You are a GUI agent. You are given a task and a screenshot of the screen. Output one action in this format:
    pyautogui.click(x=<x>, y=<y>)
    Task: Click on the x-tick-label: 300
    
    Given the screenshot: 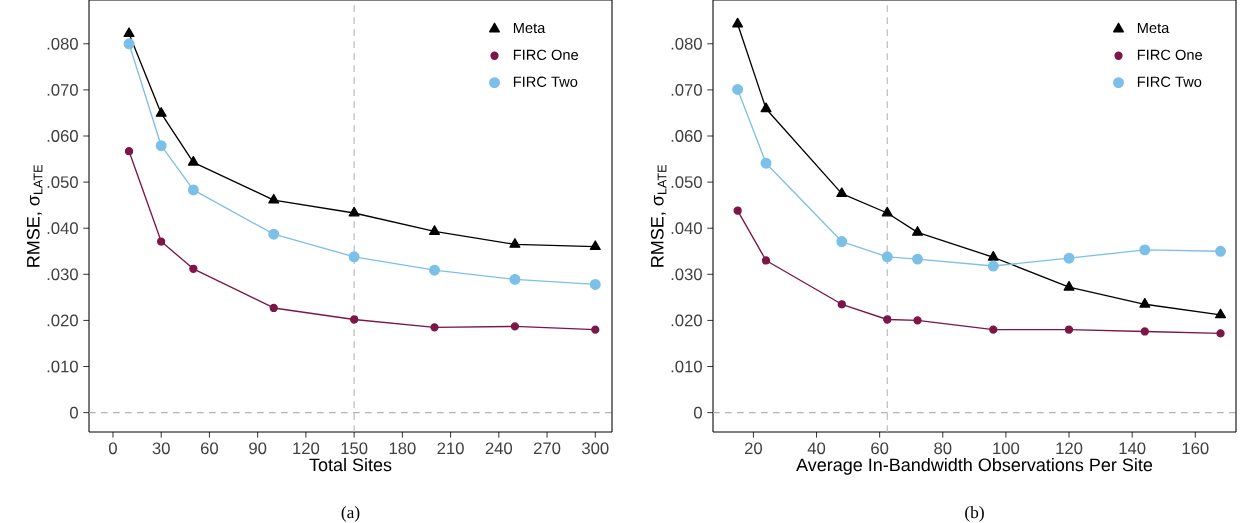 What is the action you would take?
    pyautogui.click(x=595, y=448)
    